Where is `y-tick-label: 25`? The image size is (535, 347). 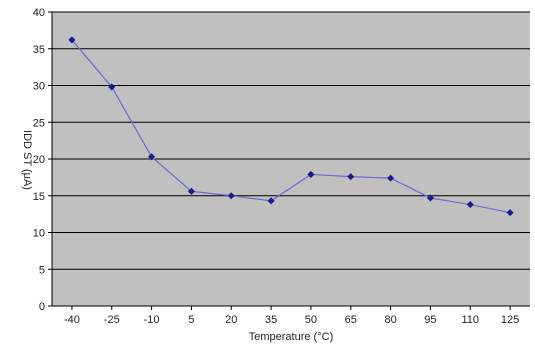
y-tick-label: 25 is located at coordinates (39, 123).